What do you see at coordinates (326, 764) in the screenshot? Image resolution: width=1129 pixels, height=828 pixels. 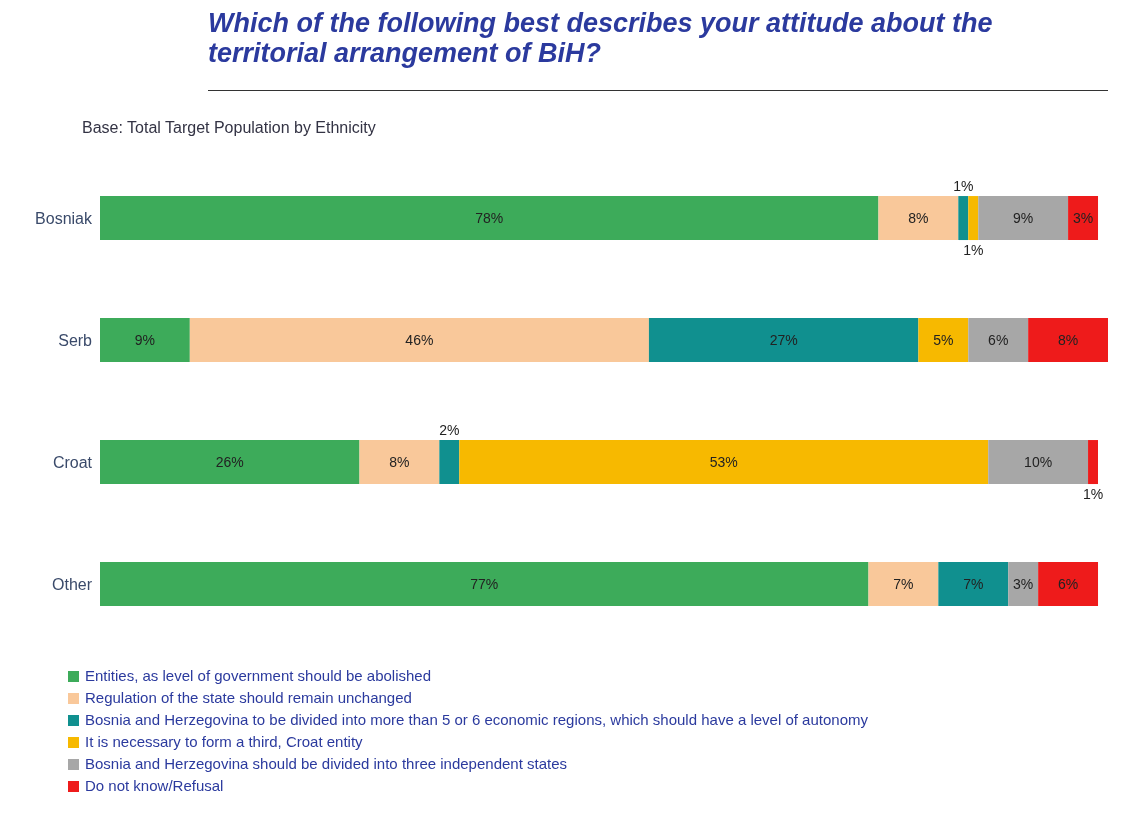 I see `legend-label: Bosnia and Herzegovina should be divided into three independent states` at bounding box center [326, 764].